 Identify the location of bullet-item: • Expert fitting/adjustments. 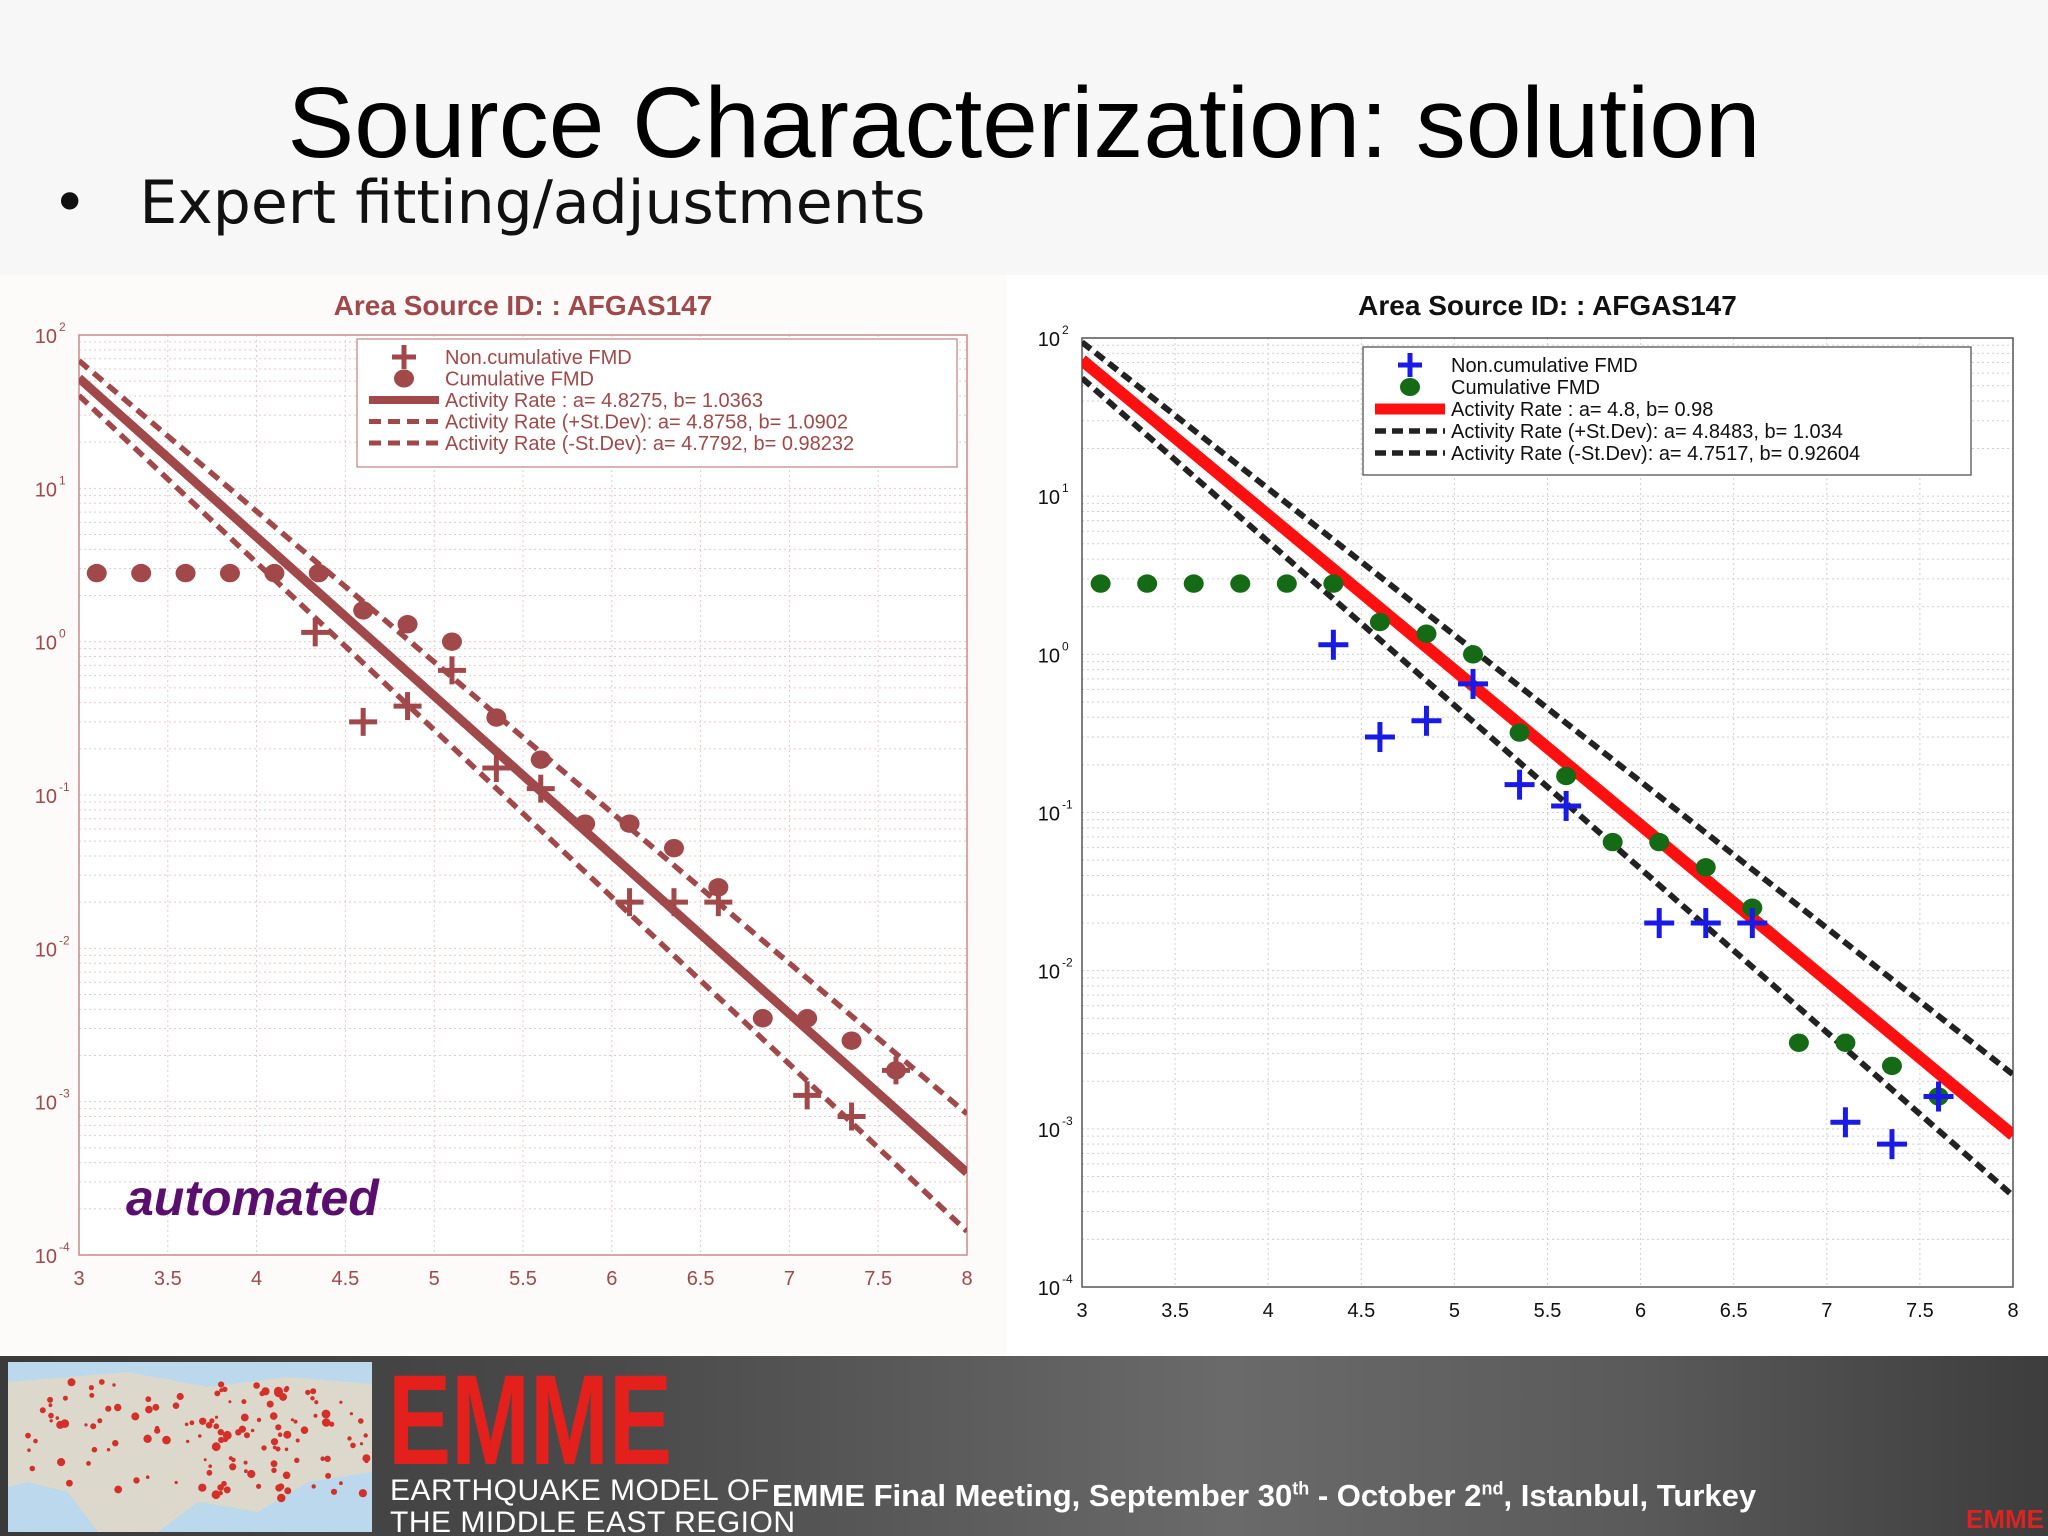
(488, 203).